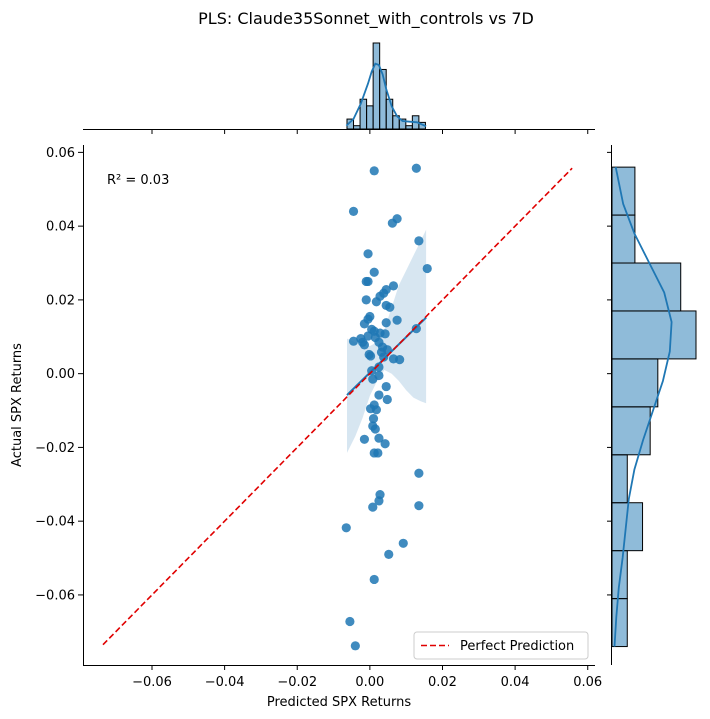 This screenshot has width=710, height=719. Describe the element at coordinates (369, 682) in the screenshot. I see `x-tick-label: 0.00` at that location.